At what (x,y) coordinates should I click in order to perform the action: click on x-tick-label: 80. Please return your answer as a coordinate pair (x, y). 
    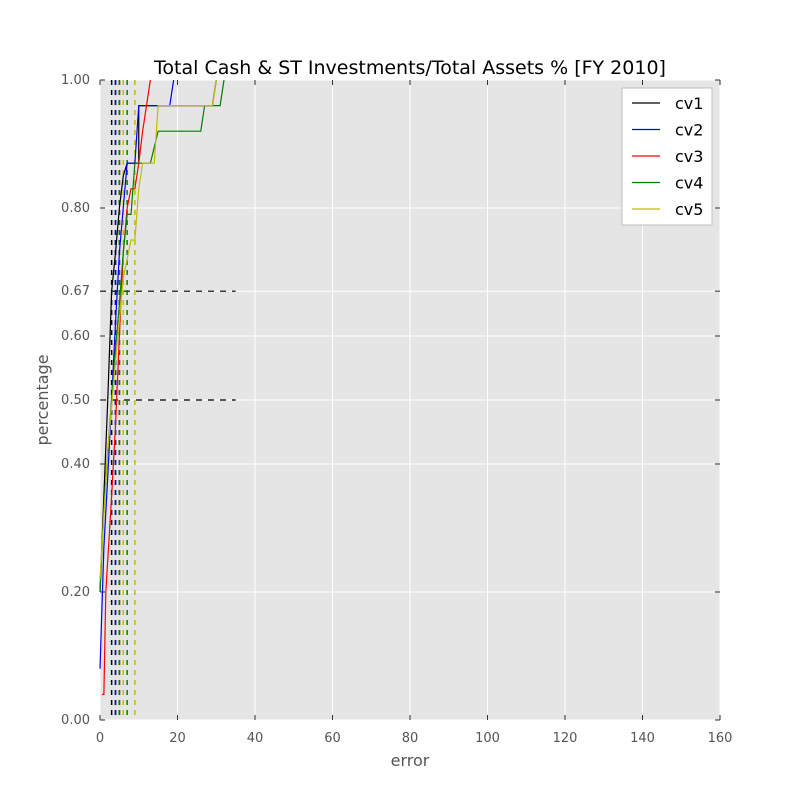
    Looking at the image, I should click on (410, 738).